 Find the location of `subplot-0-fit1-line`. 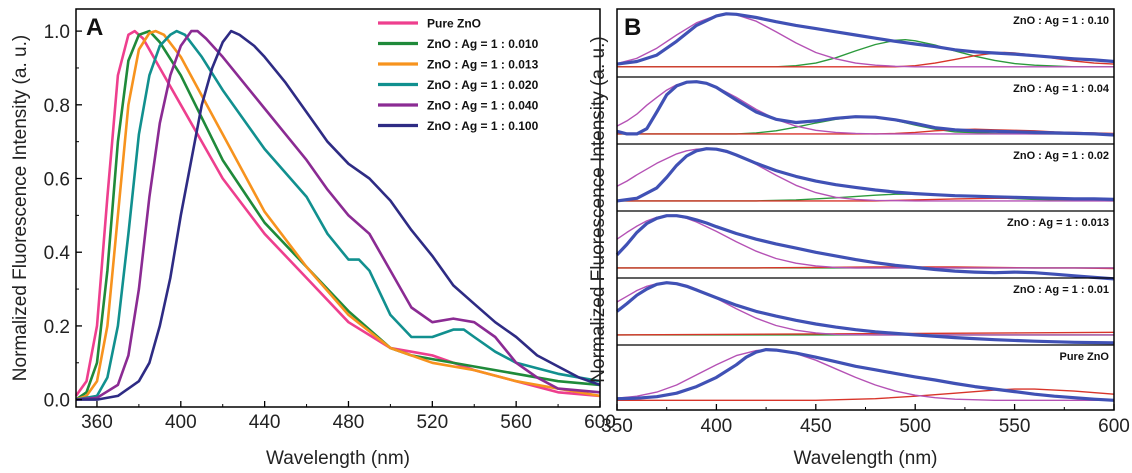

subplot-0-fit1-line is located at coordinates (865, 40).